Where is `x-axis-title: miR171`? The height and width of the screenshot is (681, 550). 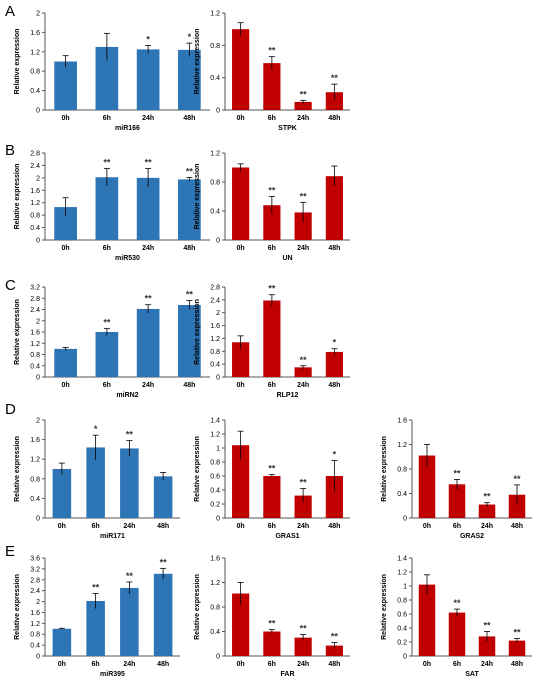 x-axis-title: miR171 is located at coordinates (112, 536).